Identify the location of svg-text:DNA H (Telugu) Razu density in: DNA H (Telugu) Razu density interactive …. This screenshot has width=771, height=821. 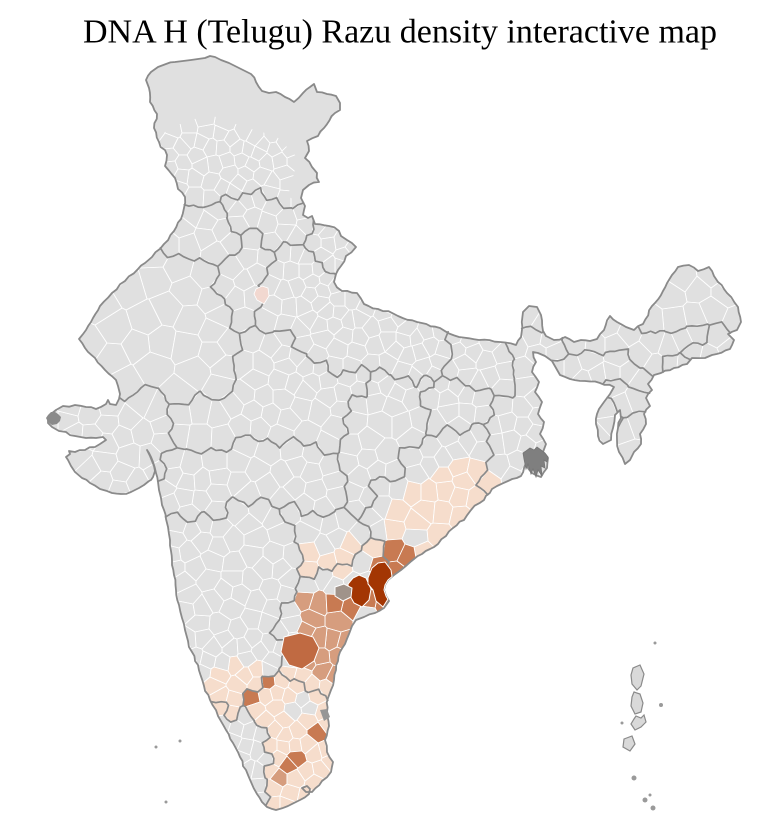
(400, 32).